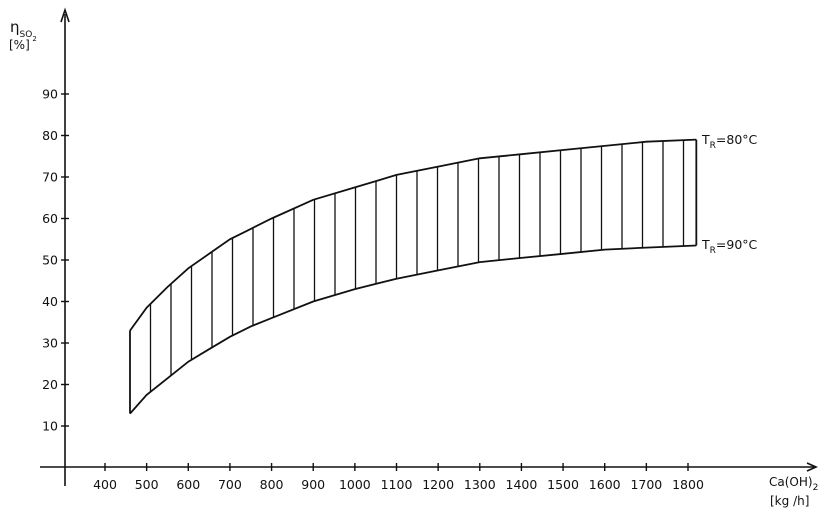  What do you see at coordinates (50, 94) in the screenshot?
I see `y-tick-label: 90` at bounding box center [50, 94].